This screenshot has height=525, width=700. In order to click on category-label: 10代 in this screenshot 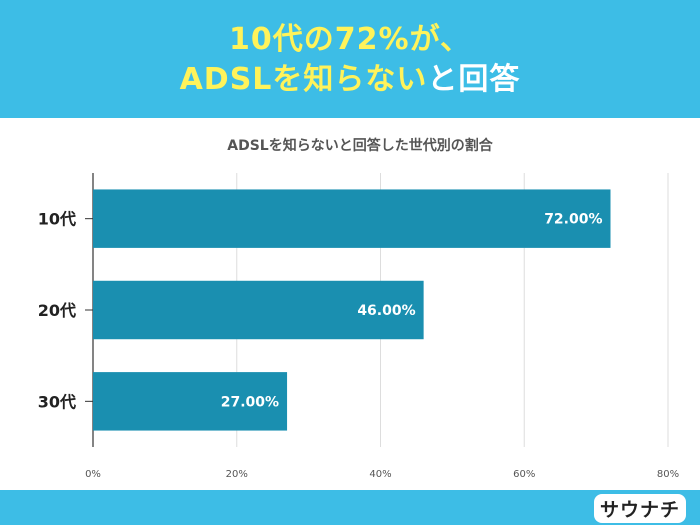, I will do `click(57, 219)`.